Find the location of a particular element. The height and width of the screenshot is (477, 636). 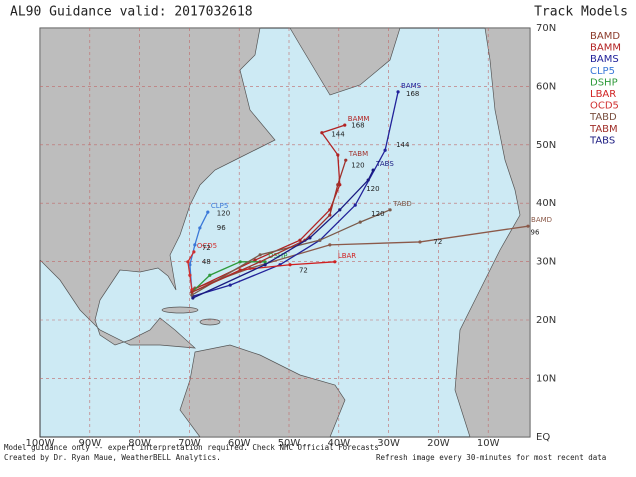

legend-entry: DSHP is located at coordinates (604, 82).